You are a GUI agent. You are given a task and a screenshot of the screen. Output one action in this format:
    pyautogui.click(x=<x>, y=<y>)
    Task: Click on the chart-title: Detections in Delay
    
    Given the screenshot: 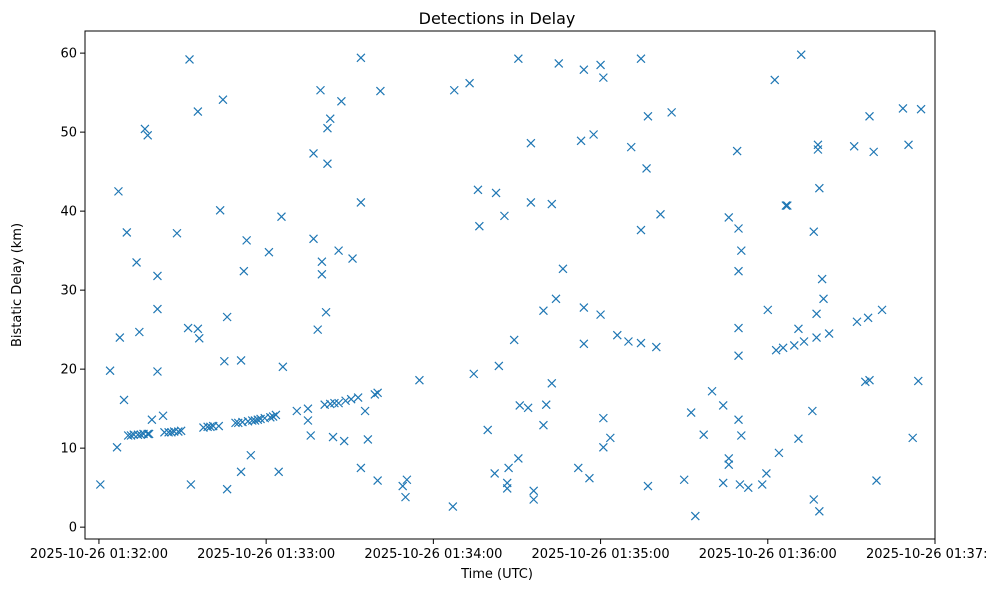 What is the action you would take?
    pyautogui.click(x=497, y=18)
    